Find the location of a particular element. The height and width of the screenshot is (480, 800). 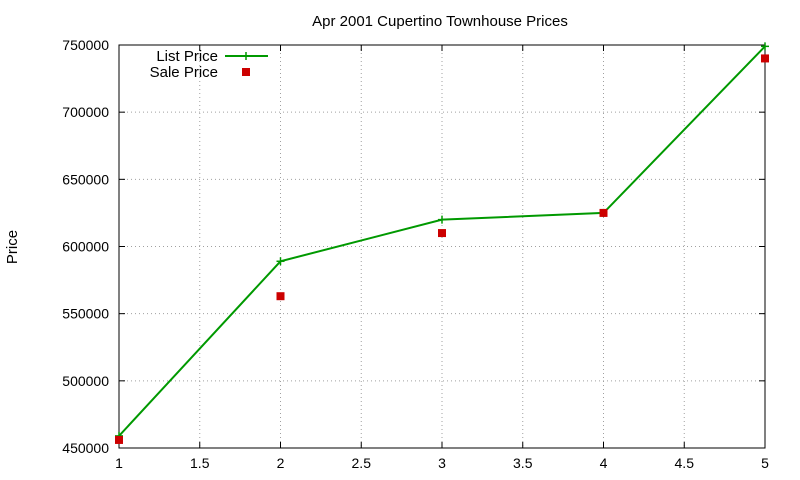

x-tick-label: 2.5 is located at coordinates (362, 463).